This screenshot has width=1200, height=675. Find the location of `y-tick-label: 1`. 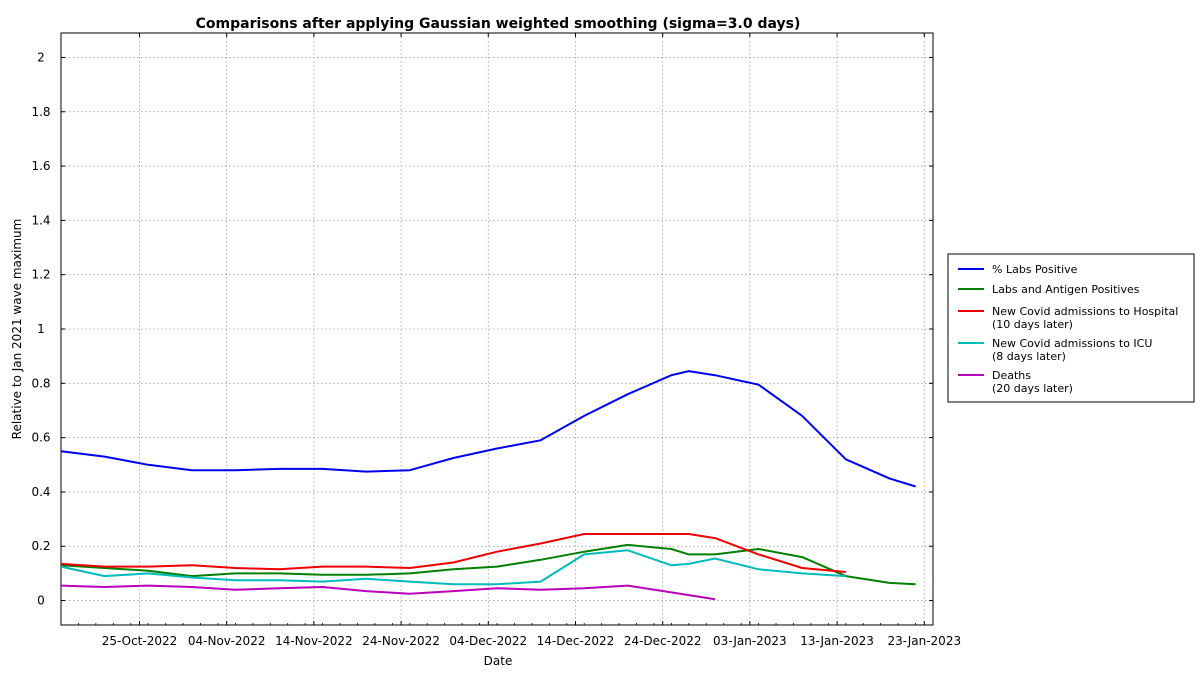

y-tick-label: 1 is located at coordinates (41, 329).